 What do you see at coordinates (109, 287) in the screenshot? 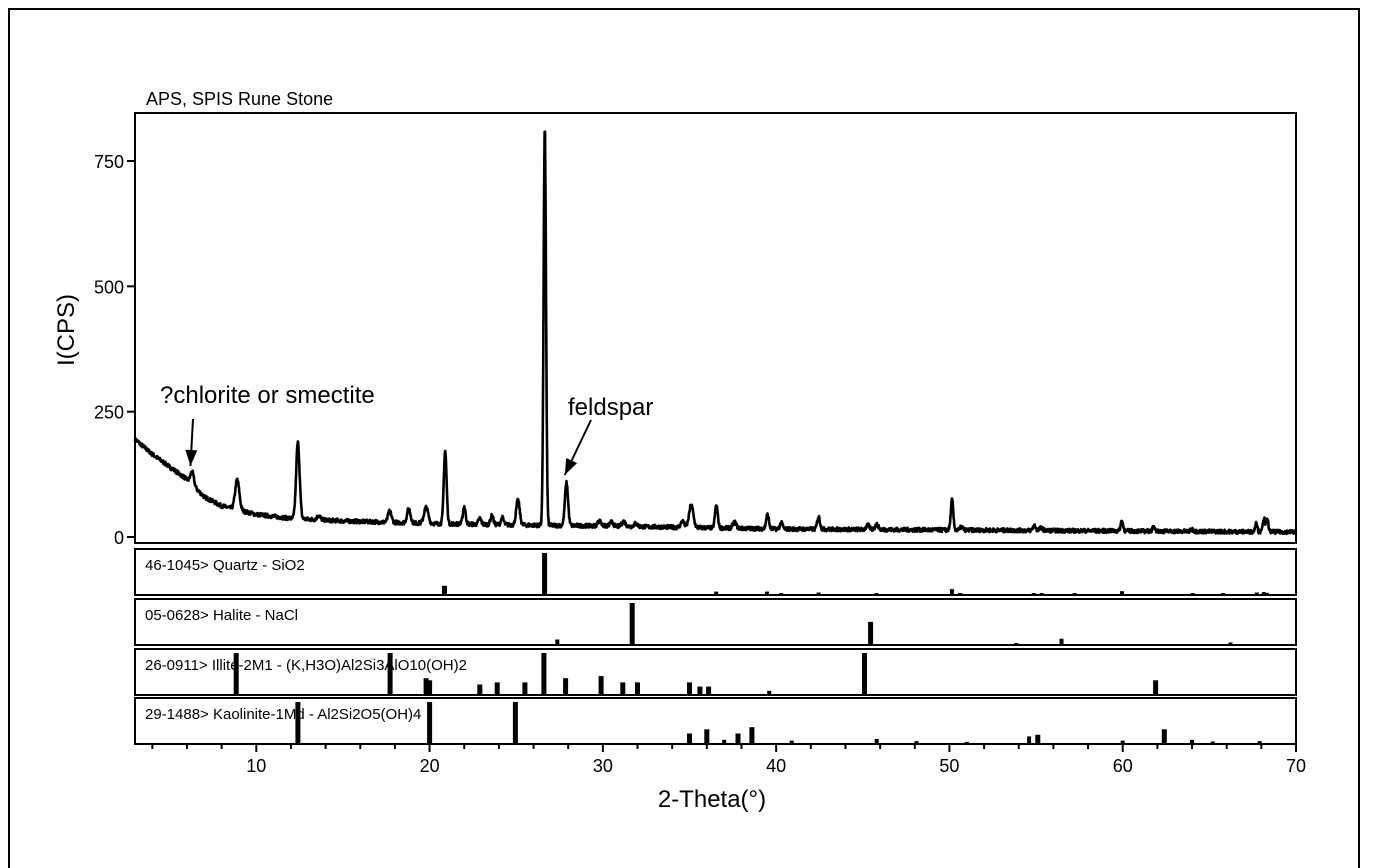
I see `y-tick-label: 500` at bounding box center [109, 287].